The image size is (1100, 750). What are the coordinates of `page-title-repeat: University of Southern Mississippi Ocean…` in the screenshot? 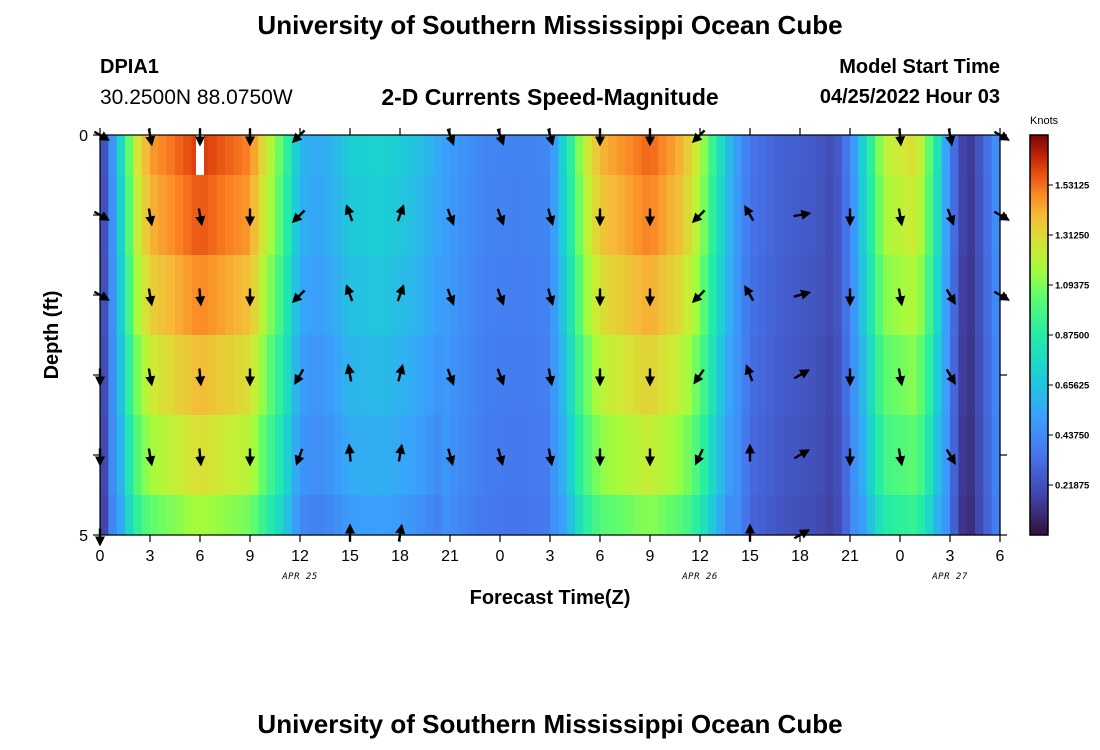 It's located at (550, 724).